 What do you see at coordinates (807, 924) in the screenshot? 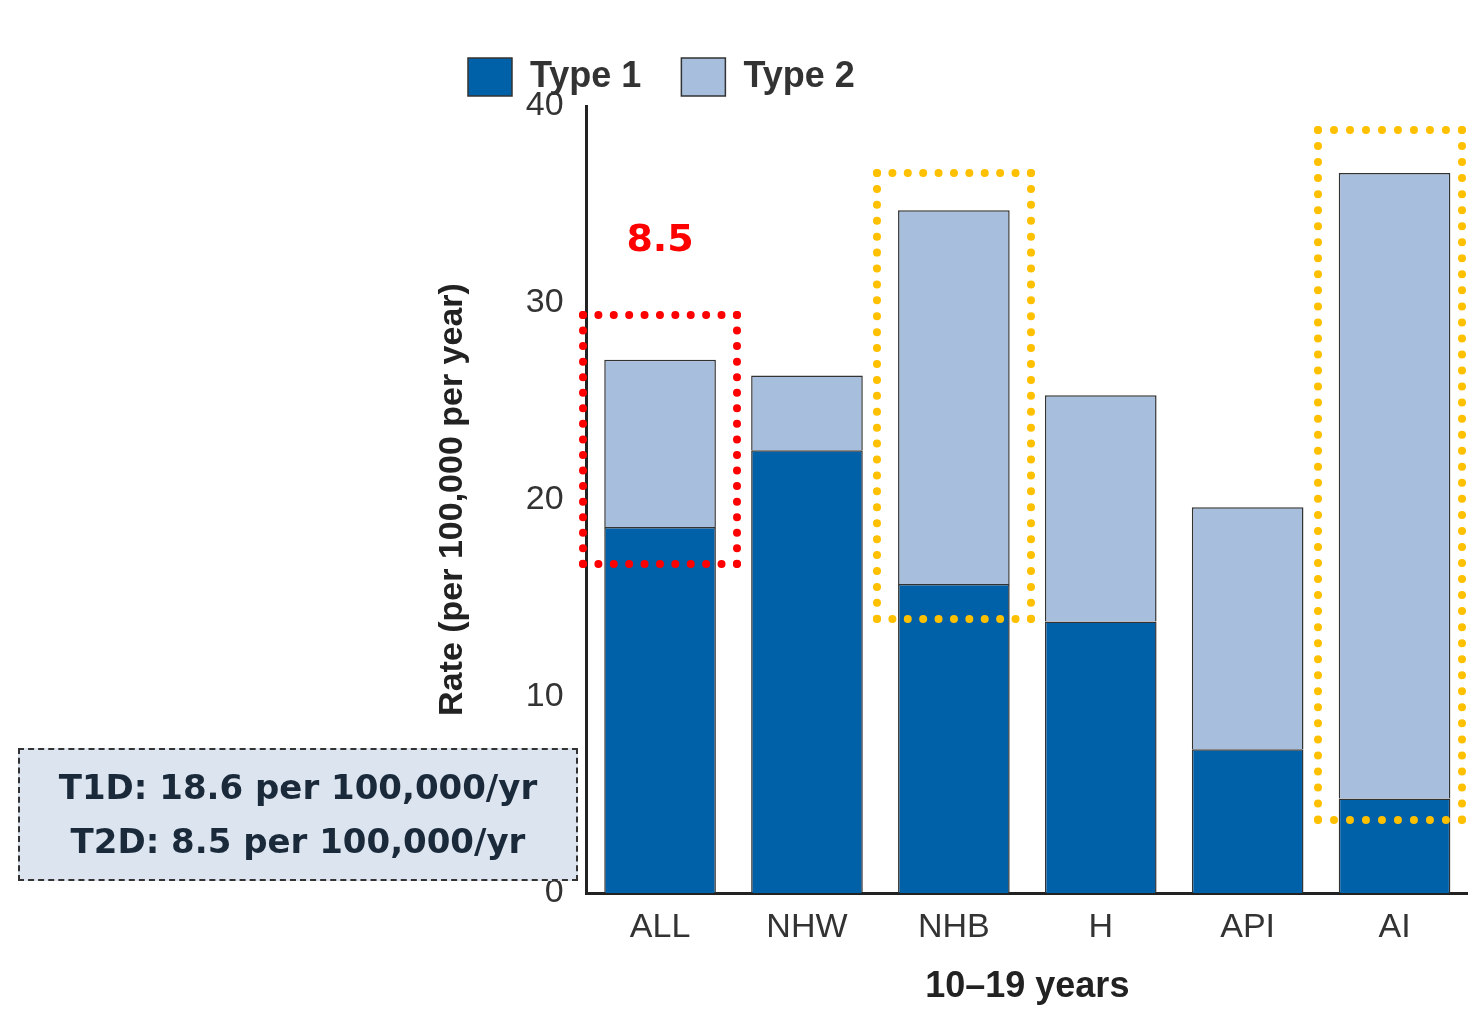
I see `x-tick-label: NHW` at bounding box center [807, 924].